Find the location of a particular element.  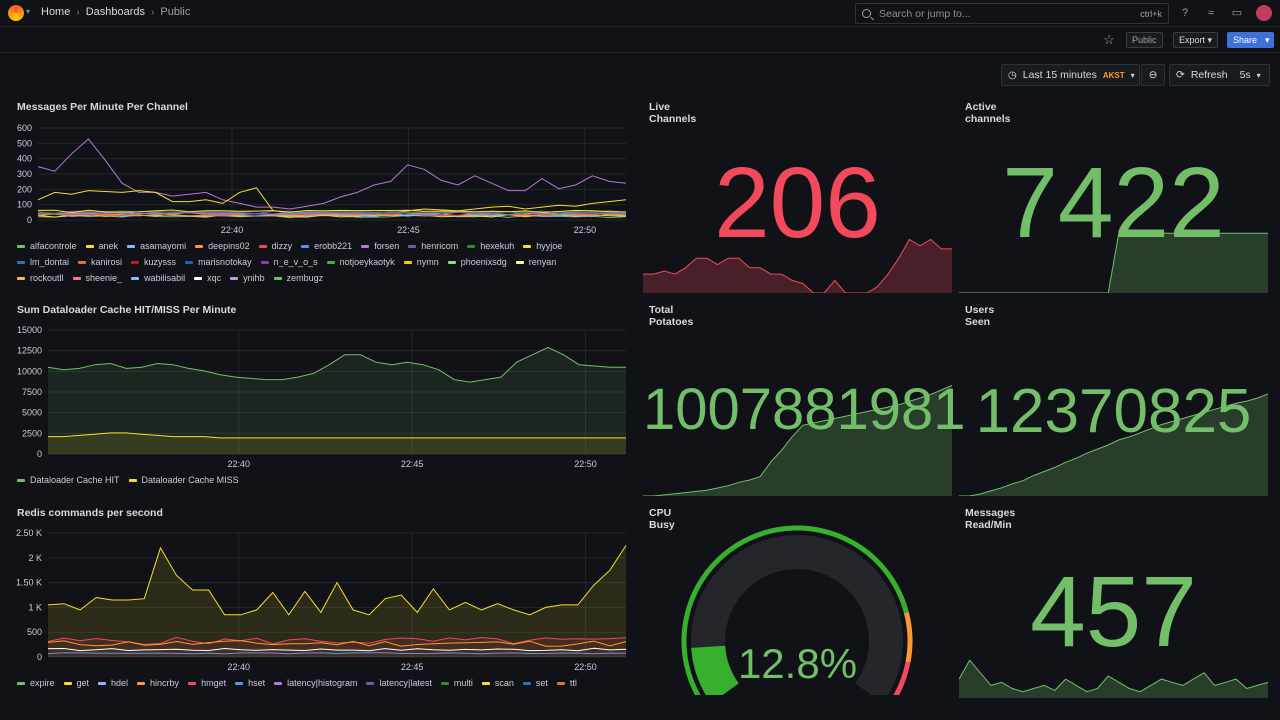

x-tick-label: 22:45 is located at coordinates (412, 464).